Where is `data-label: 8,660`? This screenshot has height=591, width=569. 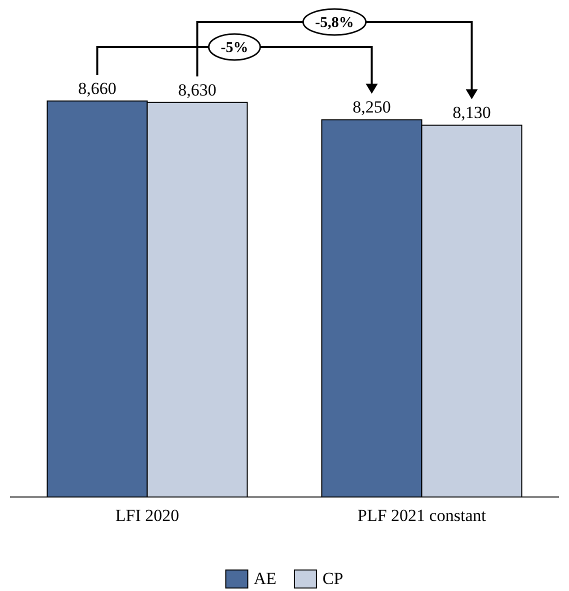
data-label: 8,660 is located at coordinates (97, 88).